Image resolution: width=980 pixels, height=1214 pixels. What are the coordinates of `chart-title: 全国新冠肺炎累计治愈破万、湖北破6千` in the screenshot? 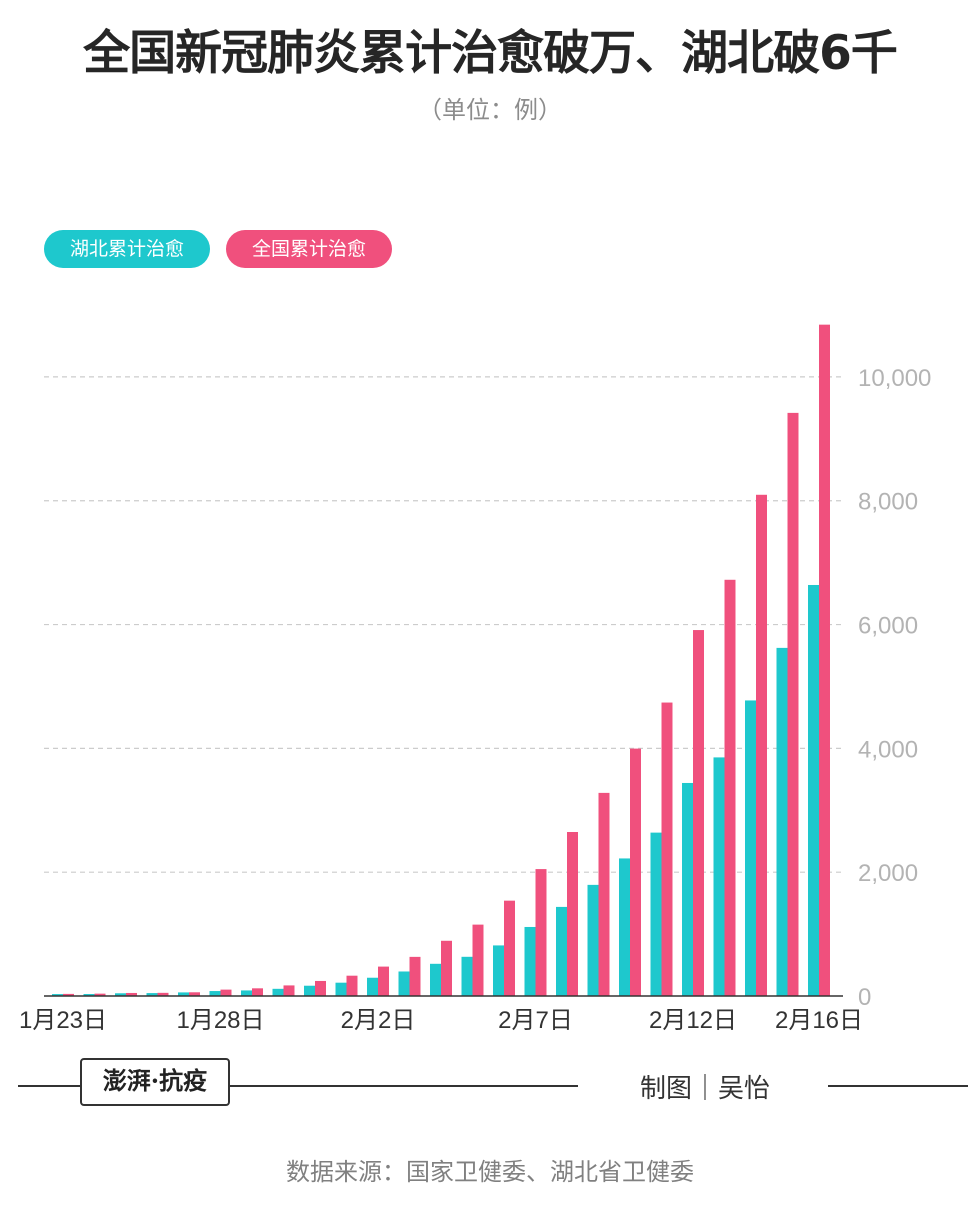 It's located at (490, 53).